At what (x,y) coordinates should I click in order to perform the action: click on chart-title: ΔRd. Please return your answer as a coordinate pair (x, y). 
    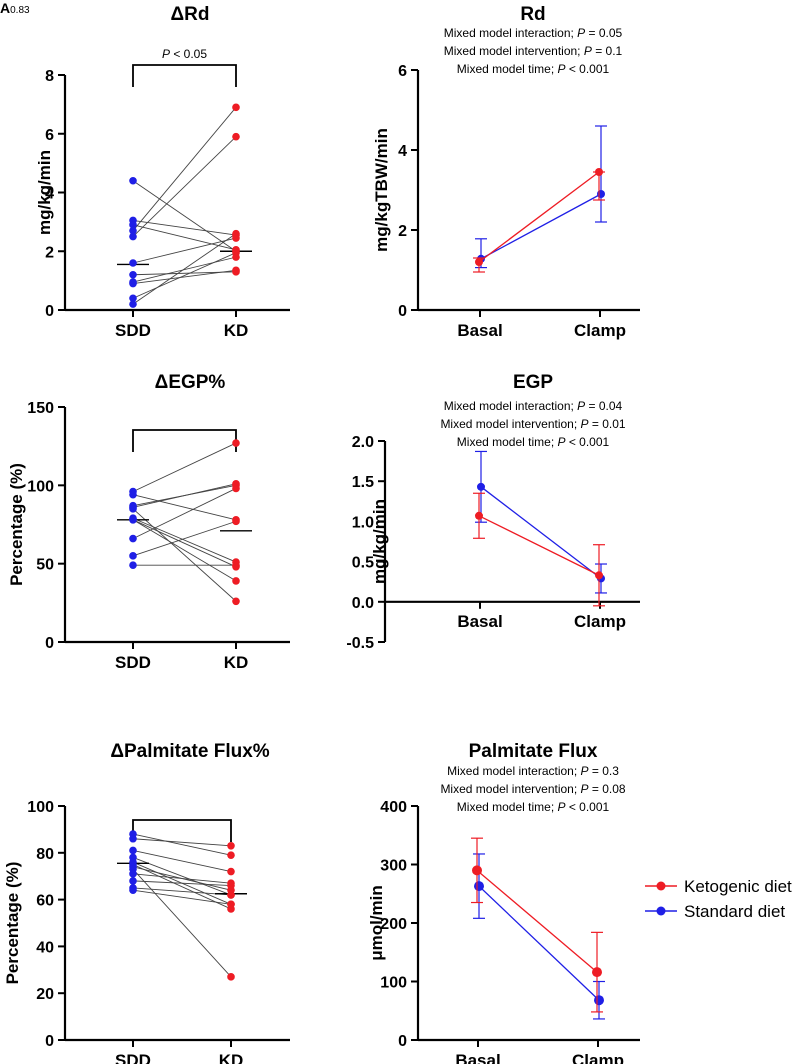
    Looking at the image, I should click on (190, 14).